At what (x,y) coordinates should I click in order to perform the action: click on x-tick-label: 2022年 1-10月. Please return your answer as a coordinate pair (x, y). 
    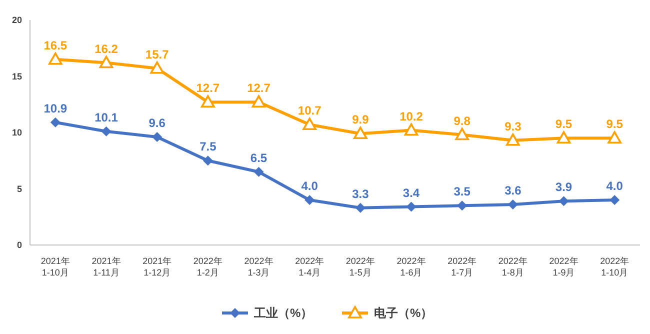
    Looking at the image, I should click on (615, 267).